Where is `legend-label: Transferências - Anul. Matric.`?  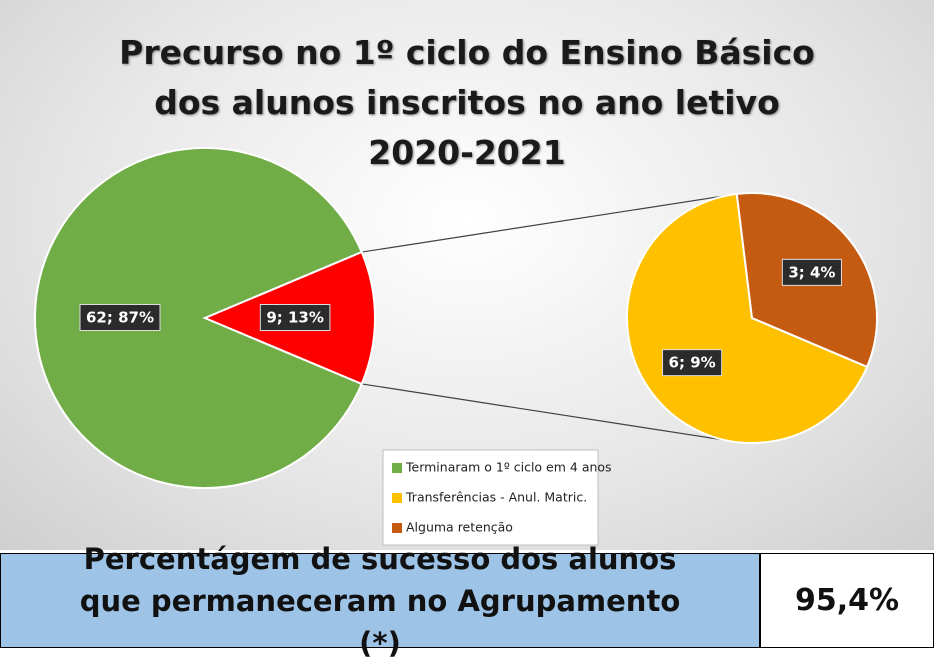
legend-label: Transferências - Anul. Matric. is located at coordinates (496, 497).